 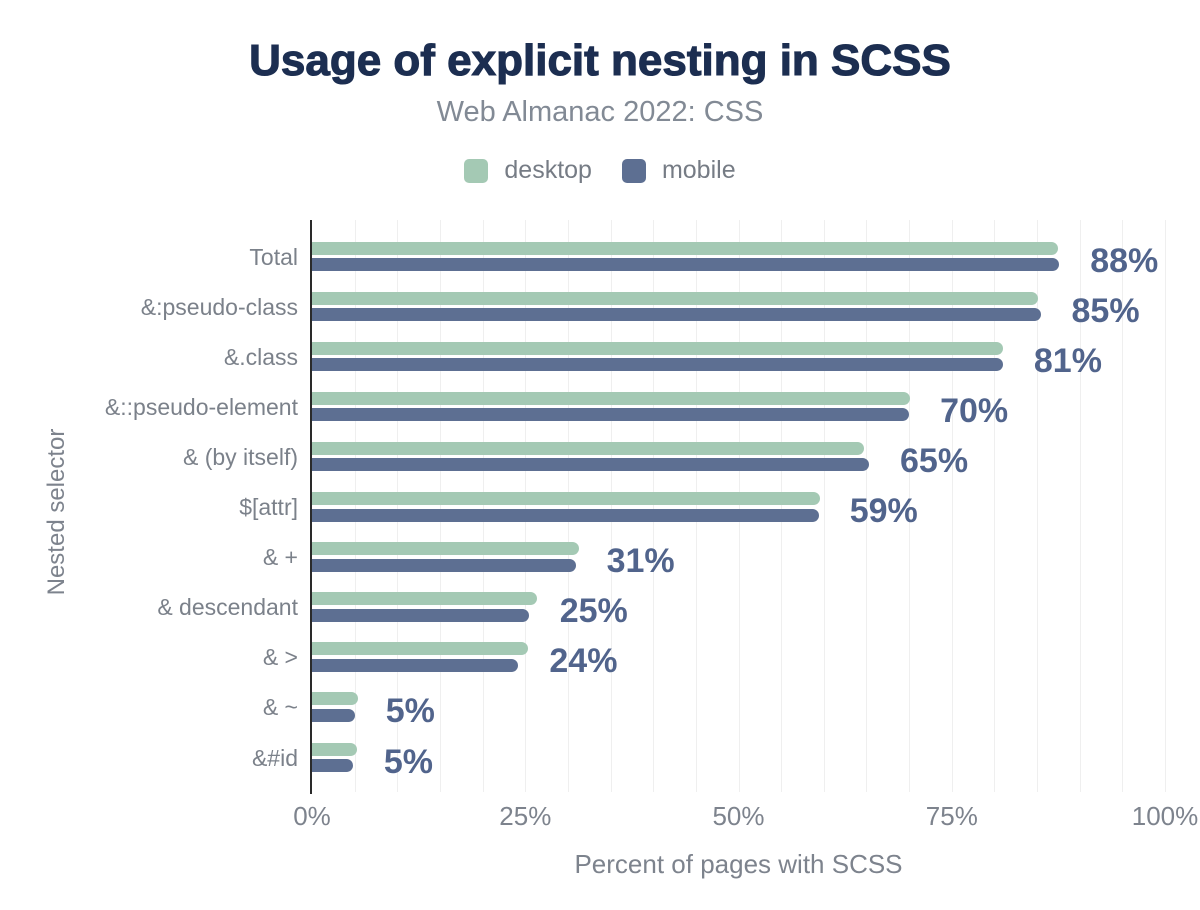 I want to click on legend-item-desktop: desktop, so click(x=528, y=170).